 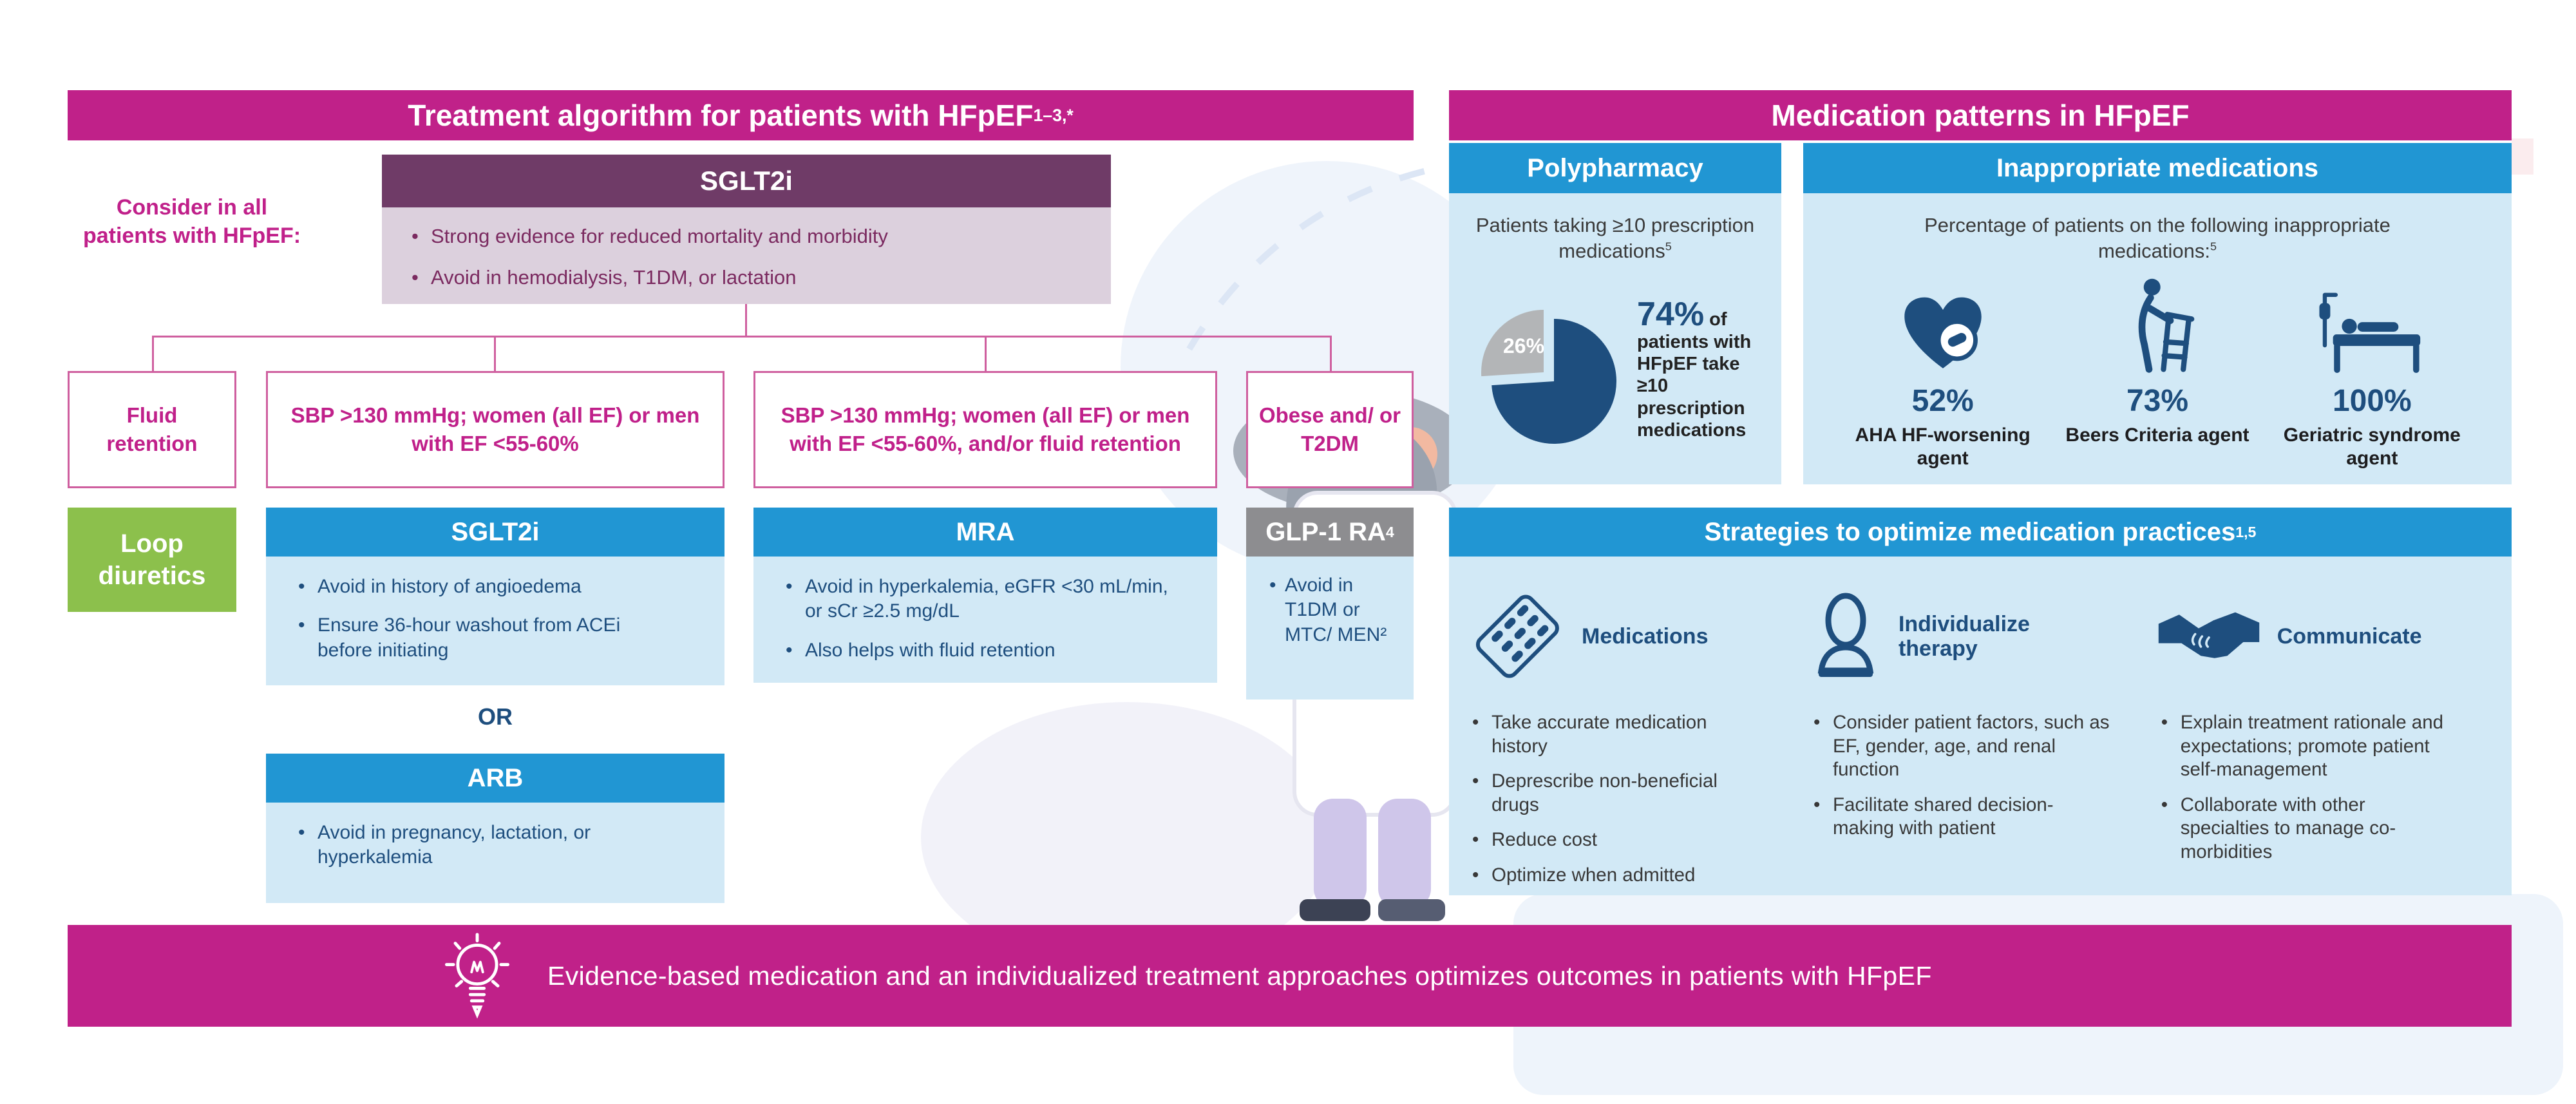 What do you see at coordinates (1639, 840) in the screenshot?
I see `bullet: Reduce cost` at bounding box center [1639, 840].